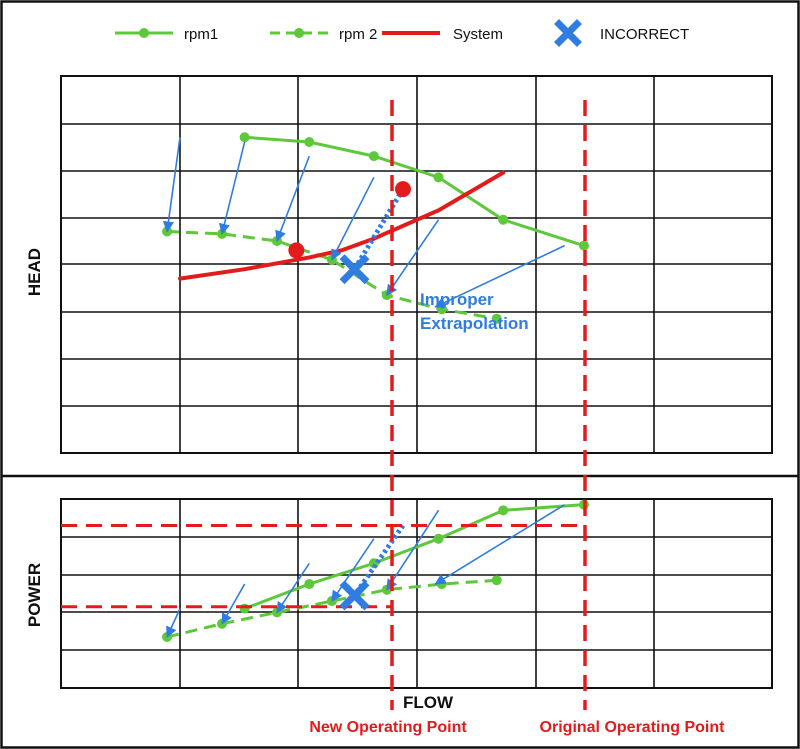 The width and height of the screenshot is (800, 749). Describe the element at coordinates (402, 189) in the screenshot. I see `head-original-operating-point` at that location.